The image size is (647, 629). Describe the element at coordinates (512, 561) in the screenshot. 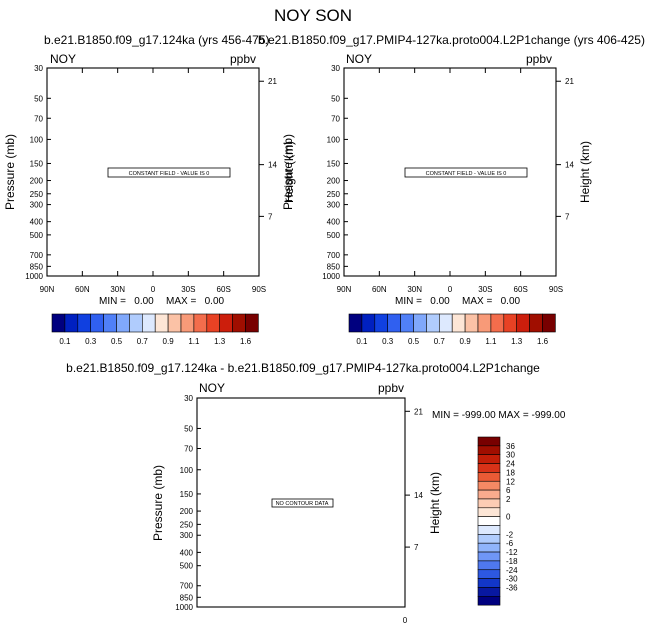

I see `colorbar-label: -18` at that location.